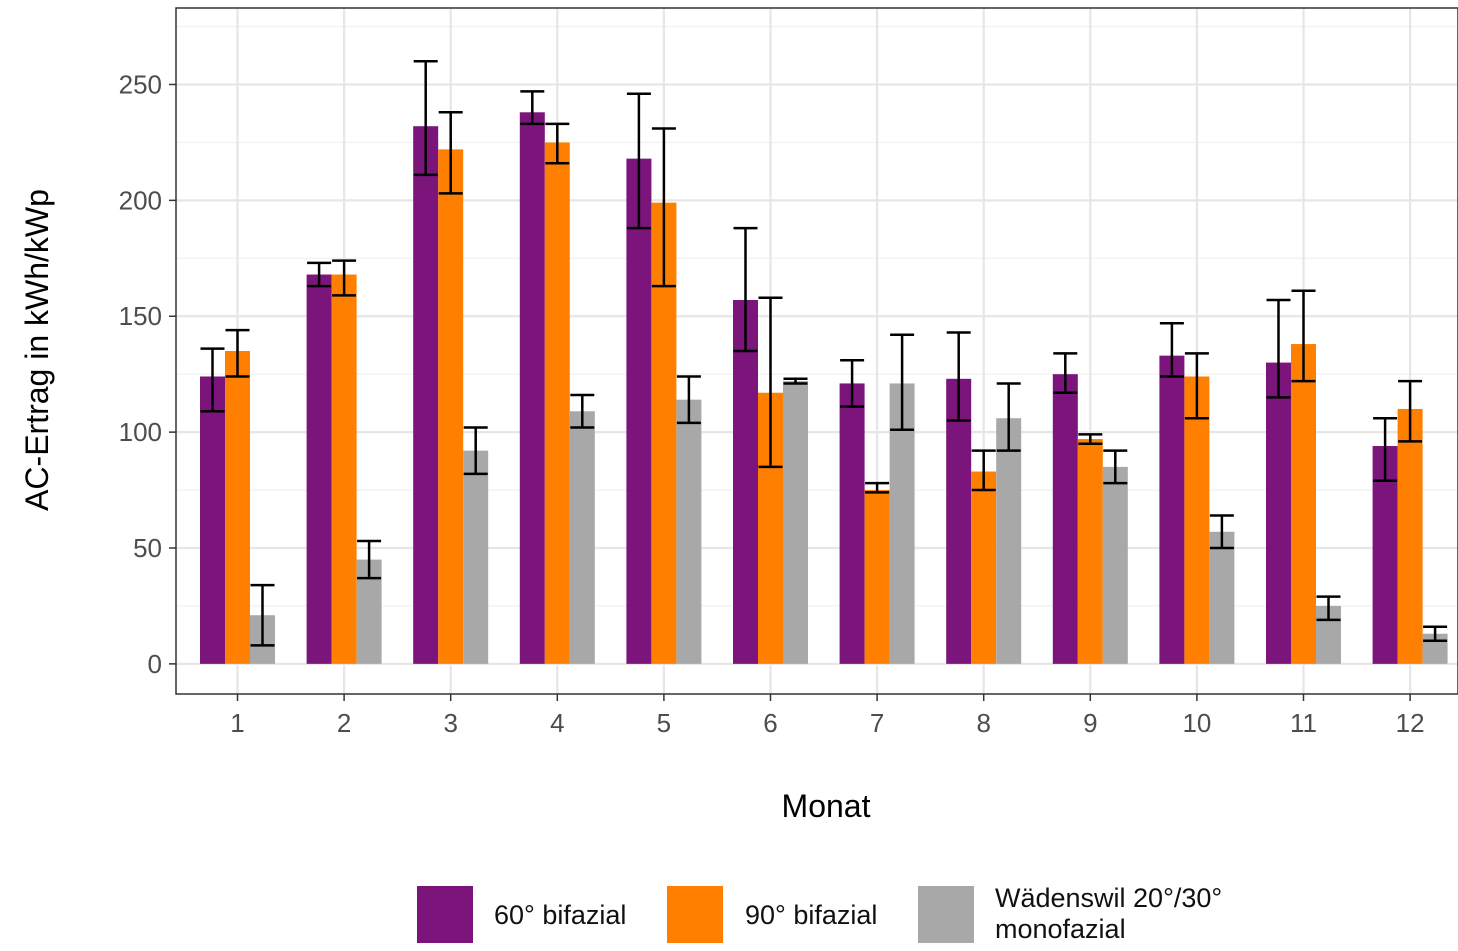 Image resolution: width=1458 pixels, height=951 pixels. I want to click on y-tick-label: 0, so click(155, 664).